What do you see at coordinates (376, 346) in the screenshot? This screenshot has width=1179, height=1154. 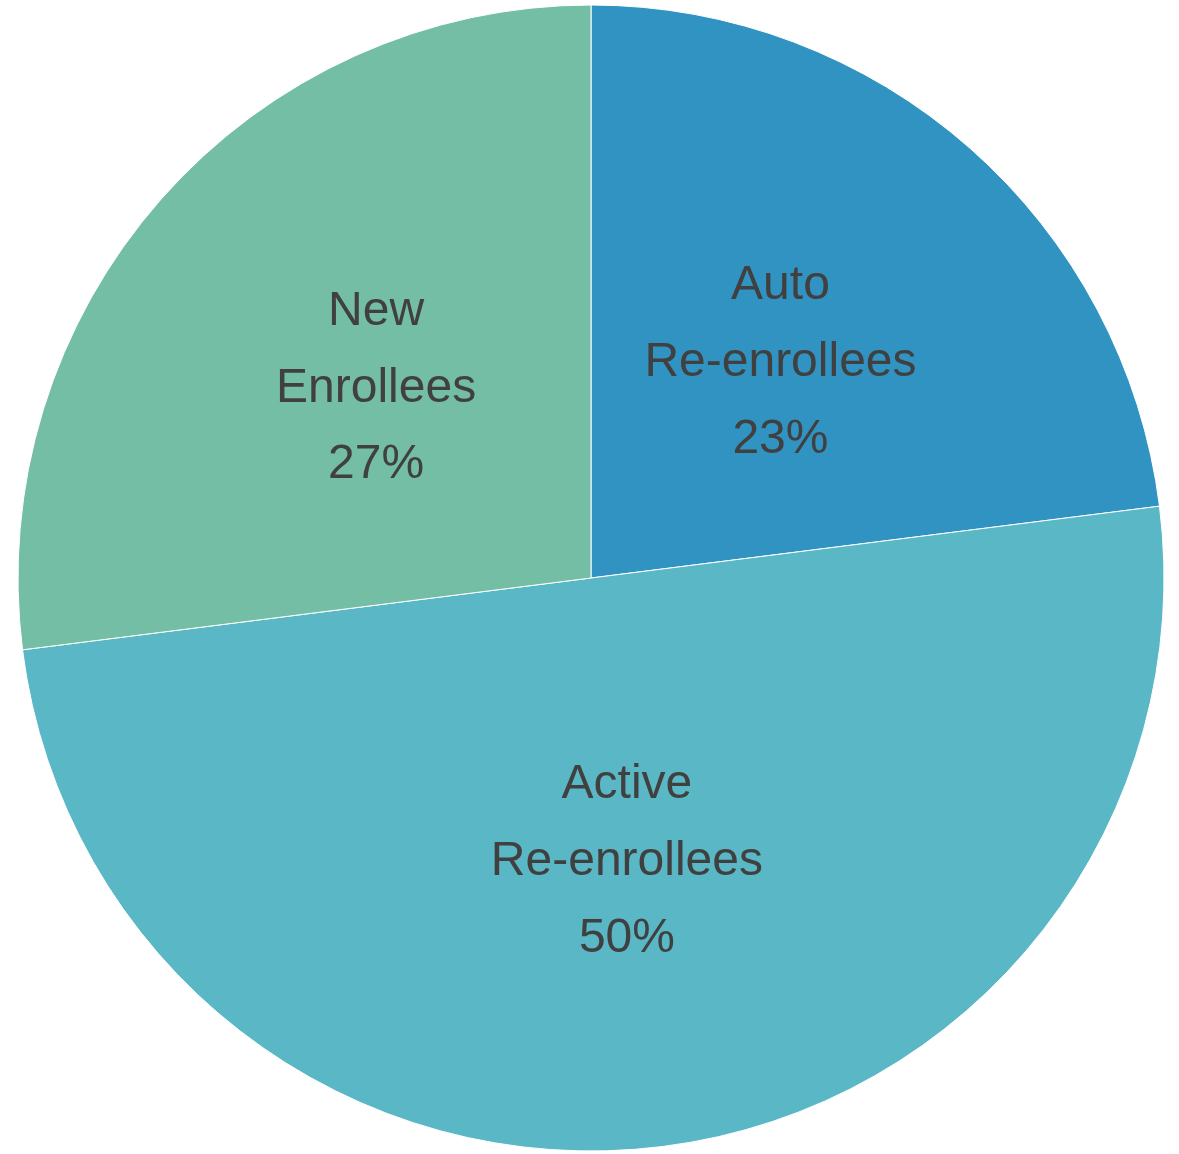 I see `slice-label: New Enrollees` at bounding box center [376, 346].